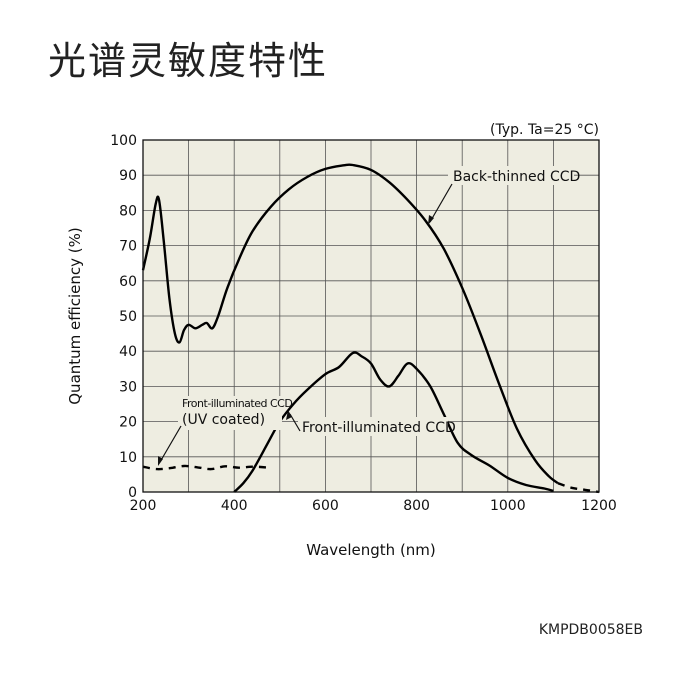 Image resolution: width=691 pixels, height=684 pixels. I want to click on page-title: 光谱灵敏度特性, so click(188, 61).